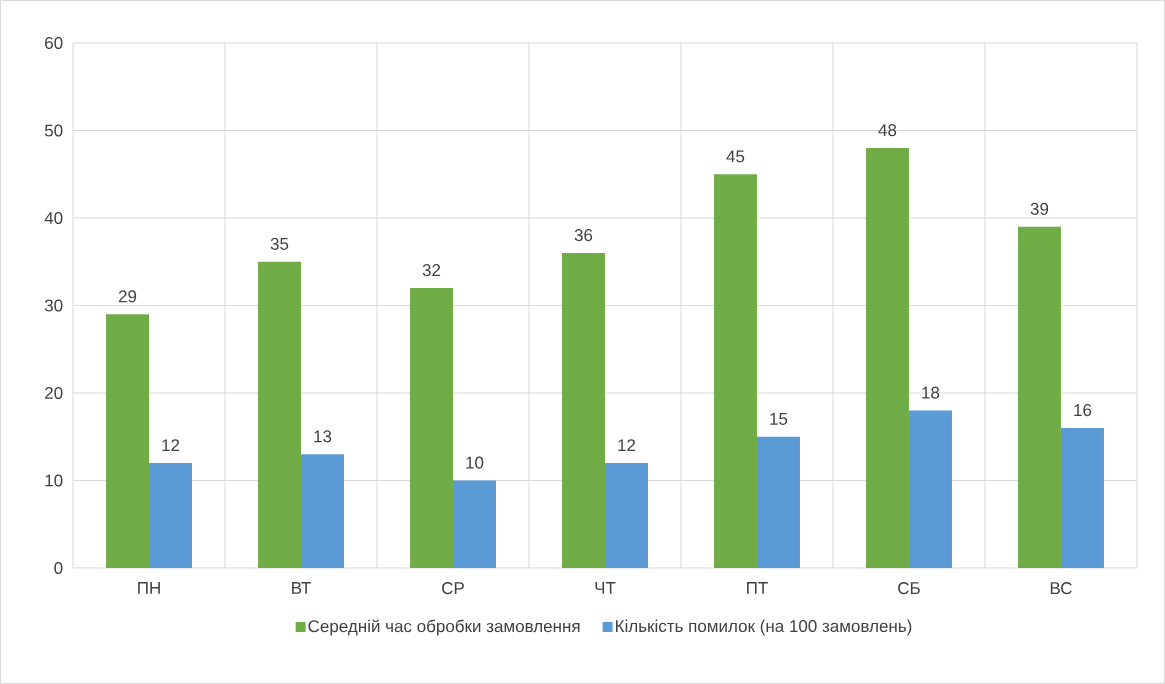 Image resolution: width=1165 pixels, height=684 pixels. I want to click on y-tick-label: 30, so click(53, 305).